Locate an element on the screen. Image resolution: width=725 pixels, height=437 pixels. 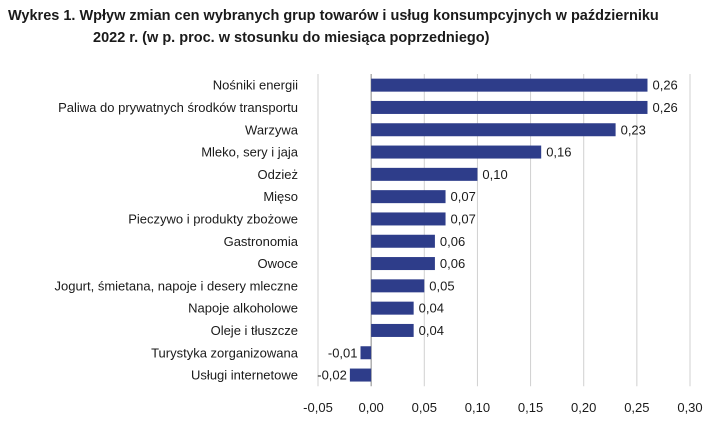
value-label: 0,23 is located at coordinates (633, 129).